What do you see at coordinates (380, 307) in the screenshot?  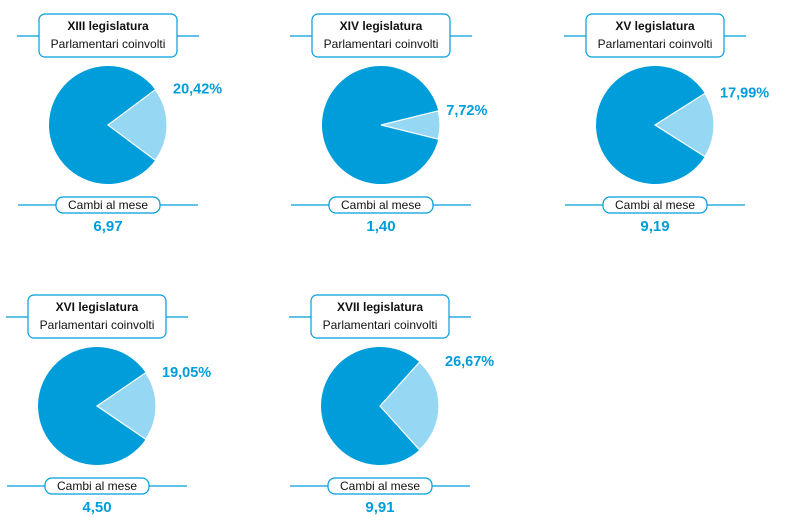 I see `chart-title: XVII legislatura` at bounding box center [380, 307].